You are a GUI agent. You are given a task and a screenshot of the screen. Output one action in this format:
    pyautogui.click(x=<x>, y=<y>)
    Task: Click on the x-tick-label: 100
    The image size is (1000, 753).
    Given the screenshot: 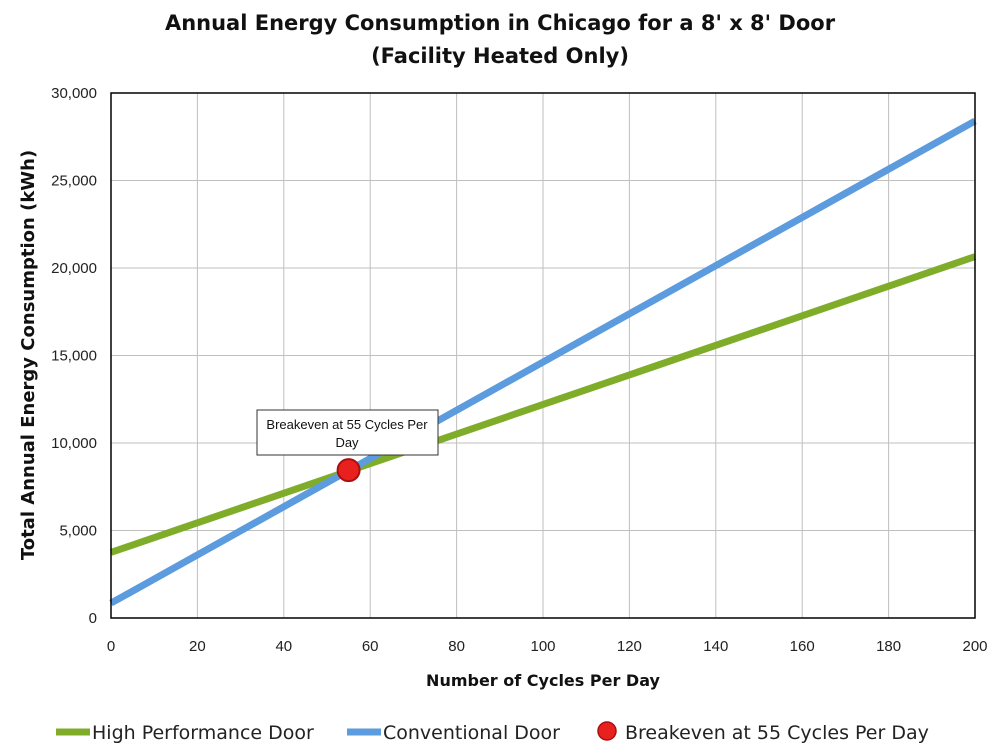 What is the action you would take?
    pyautogui.click(x=542, y=646)
    